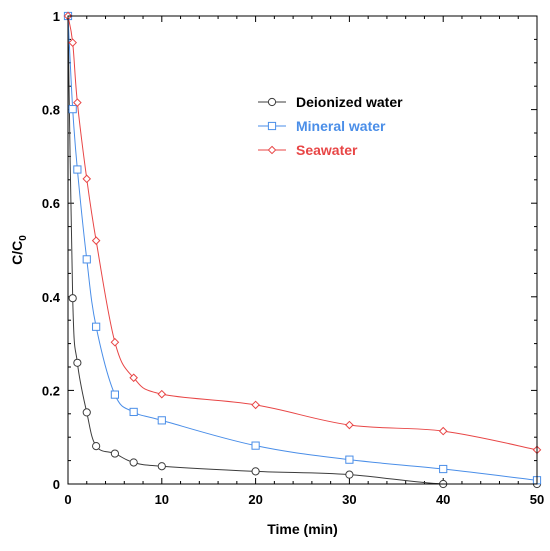 This screenshot has height=551, width=550. Describe the element at coordinates (349, 499) in the screenshot. I see `x-tick-label: 30` at that location.